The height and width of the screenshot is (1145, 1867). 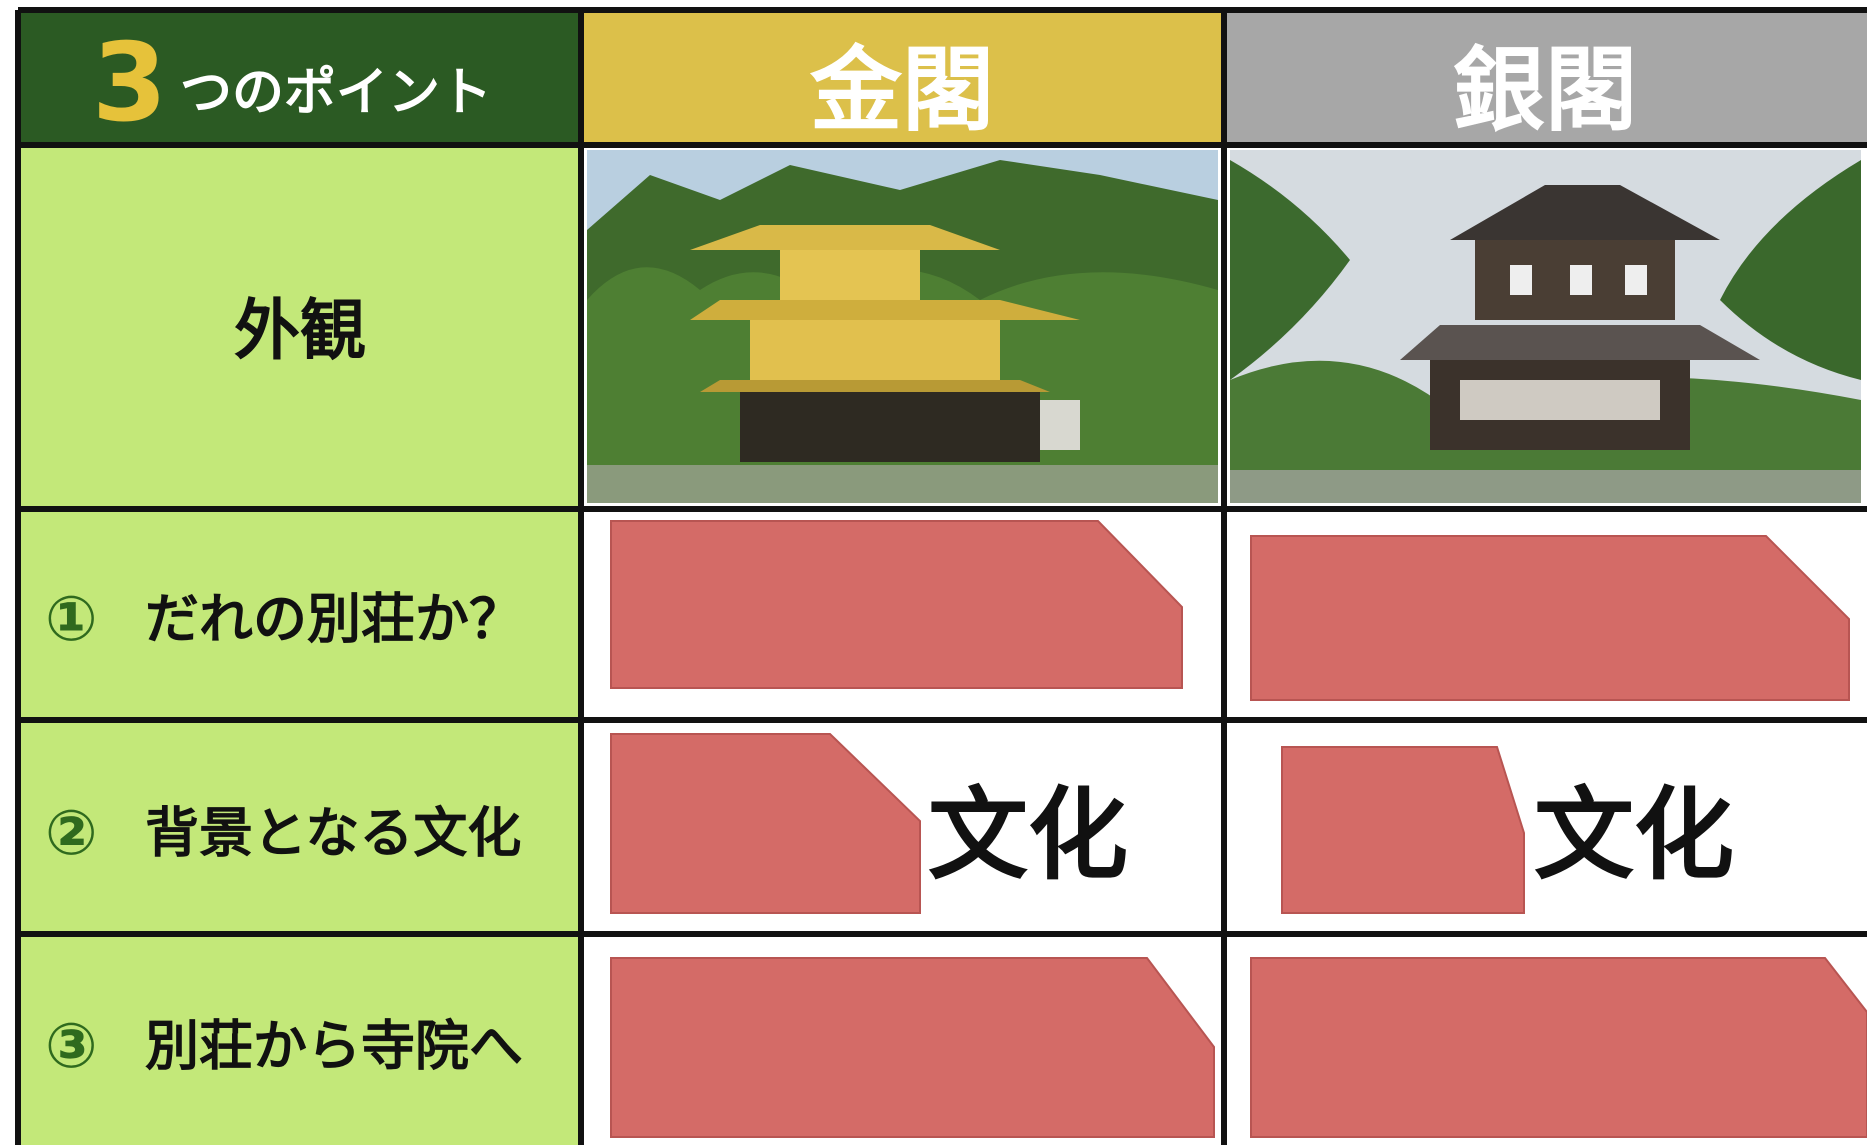 What do you see at coordinates (334, 1046) in the screenshot?
I see `row-label: 別荘から寺院へ` at bounding box center [334, 1046].